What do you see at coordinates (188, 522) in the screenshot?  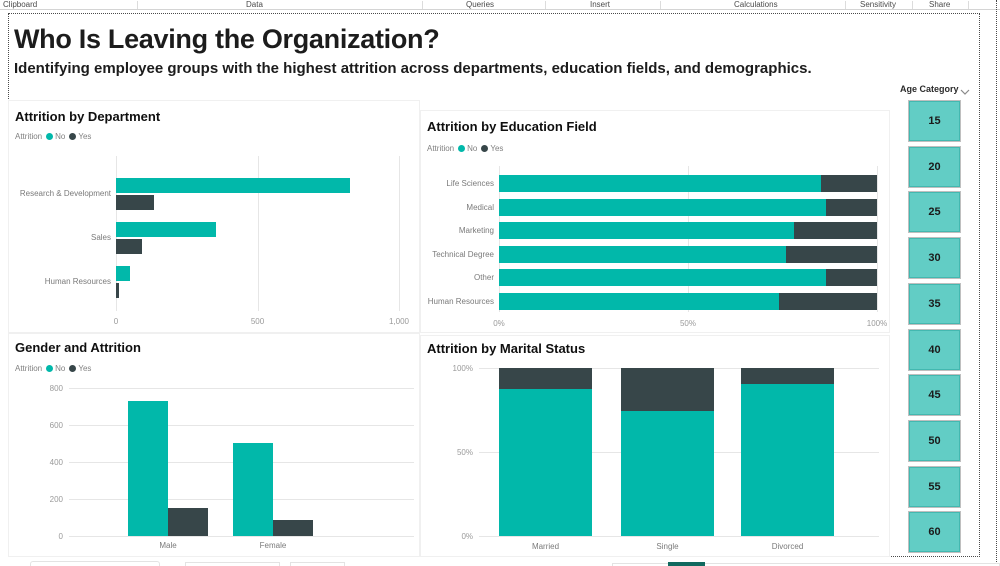 I see `bar-yes-Male` at bounding box center [188, 522].